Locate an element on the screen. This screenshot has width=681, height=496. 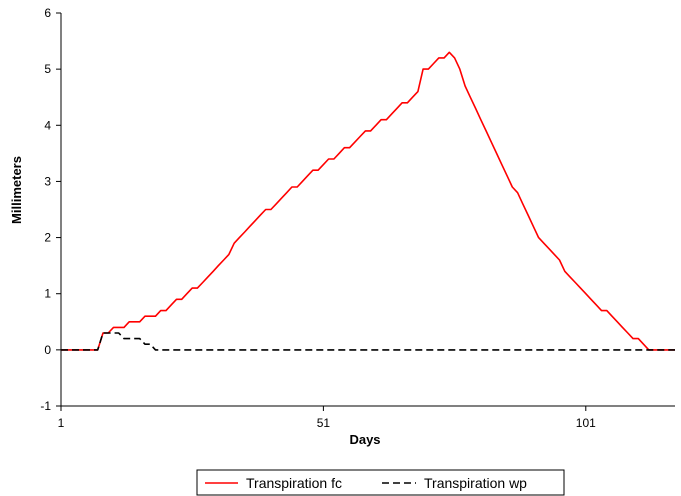
legend-box is located at coordinates (380, 482).